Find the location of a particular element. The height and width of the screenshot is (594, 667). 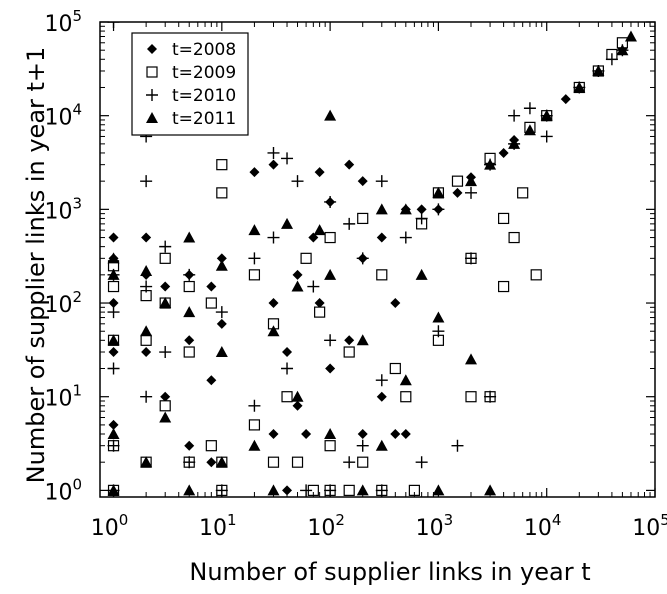

y-tick-label: 10⁵ is located at coordinates (63, 22).